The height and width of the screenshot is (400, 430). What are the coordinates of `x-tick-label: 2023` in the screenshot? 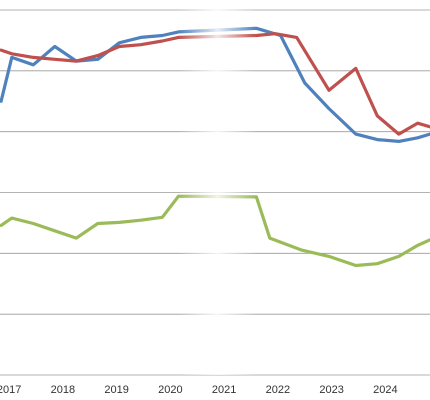 It's located at (331, 390).